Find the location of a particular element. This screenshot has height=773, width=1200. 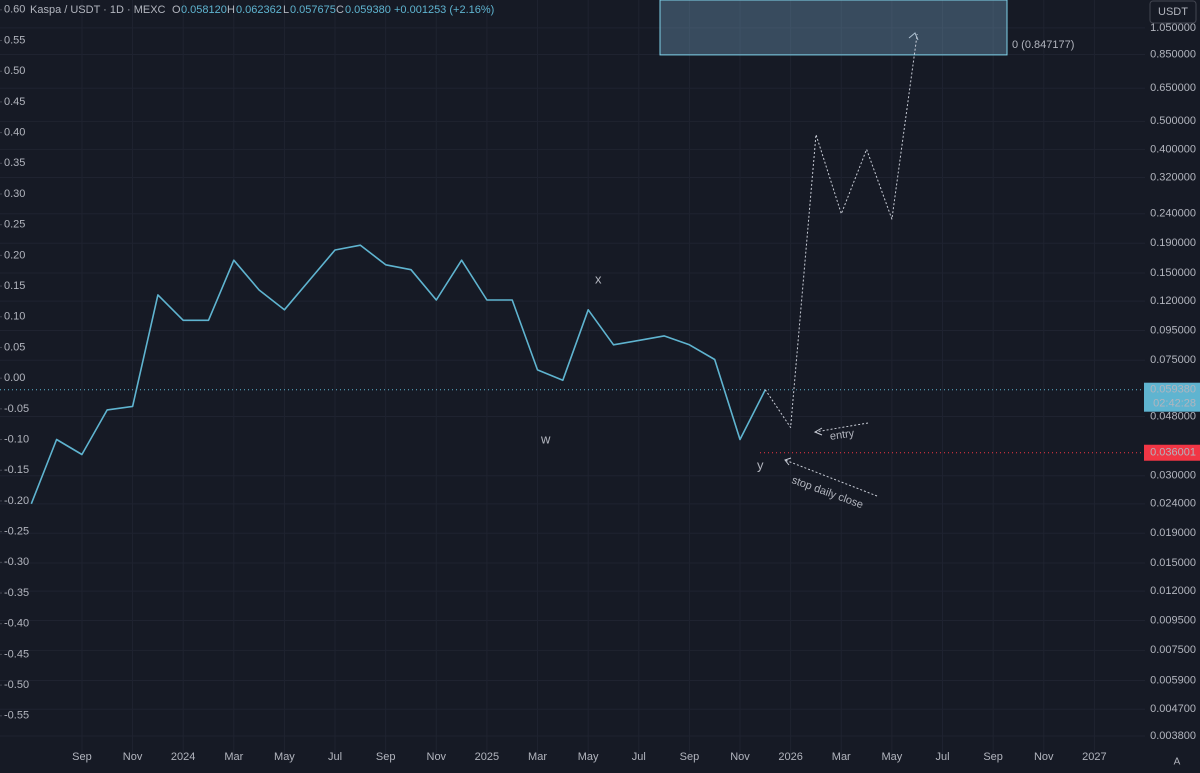

stop-tag is located at coordinates (1172, 452).